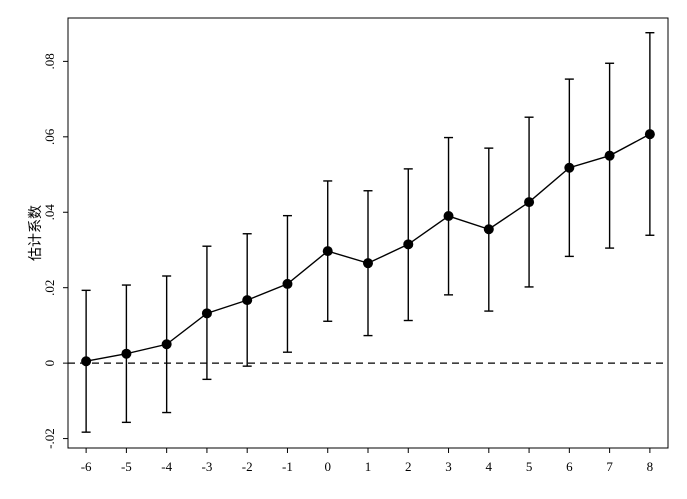 This screenshot has height=499, width=687. What do you see at coordinates (49, 61) in the screenshot?
I see `y-tick-label: .08` at bounding box center [49, 61].